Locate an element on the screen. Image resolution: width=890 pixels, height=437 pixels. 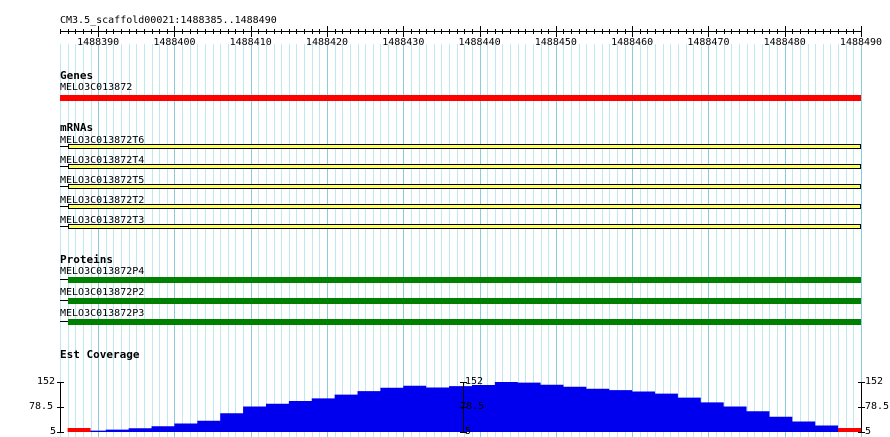
ruler-tick-label: 1488460 is located at coordinates (632, 42).